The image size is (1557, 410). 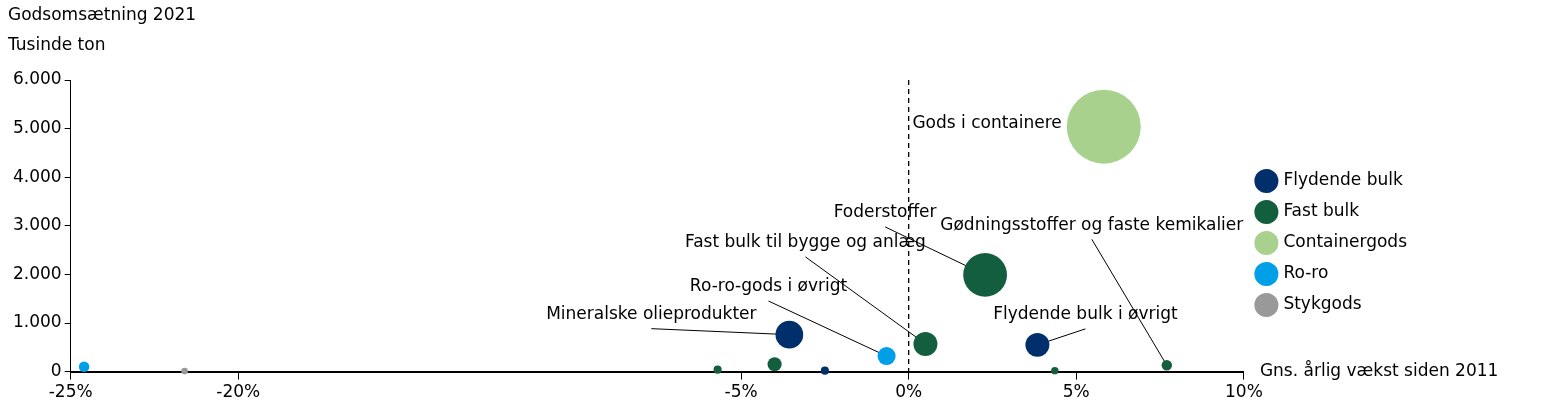 What do you see at coordinates (37, 321) in the screenshot?
I see `y-tick-label: 1.000` at bounding box center [37, 321].